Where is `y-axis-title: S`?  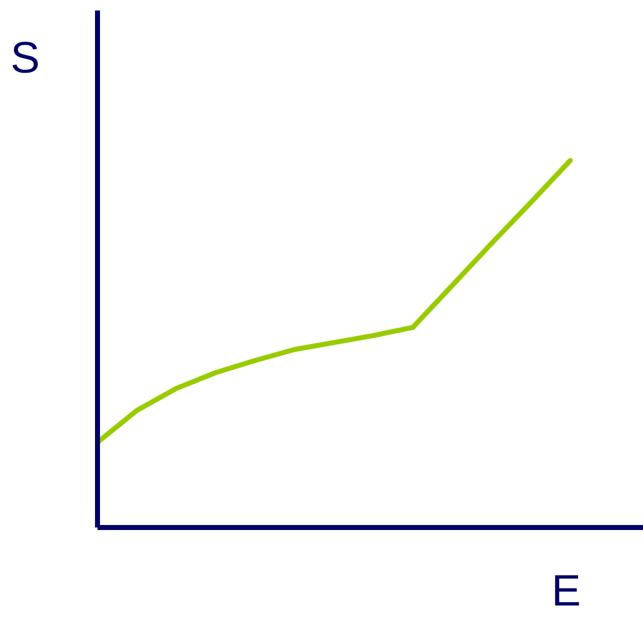
y-axis-title: S is located at coordinates (25, 58).